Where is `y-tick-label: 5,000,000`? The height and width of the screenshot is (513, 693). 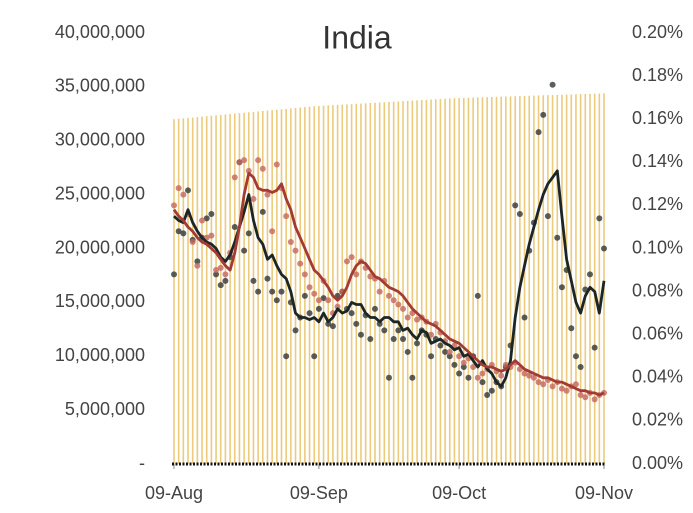
y-tick-label: 5,000,000 is located at coordinates (105, 409).